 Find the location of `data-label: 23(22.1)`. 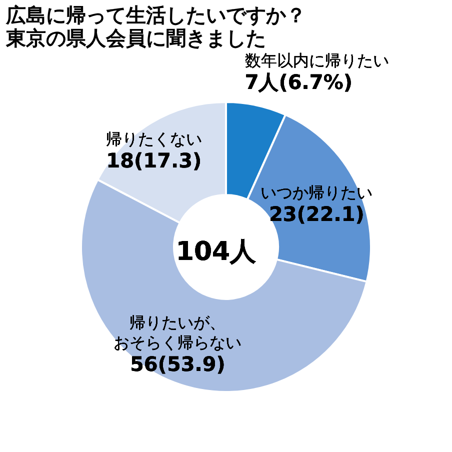

data-label: 23(22.1) is located at coordinates (316, 214).